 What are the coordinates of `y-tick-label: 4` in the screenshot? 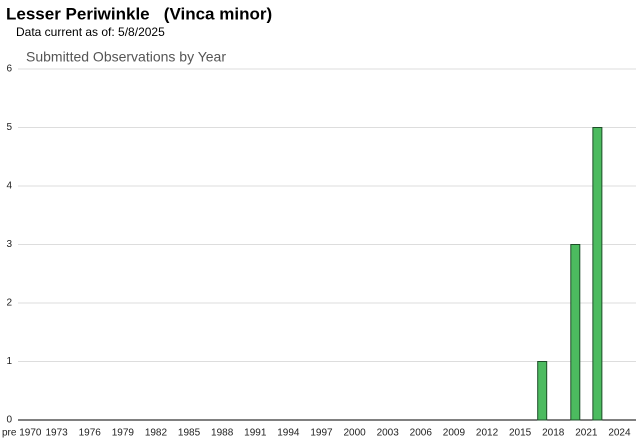 It's located at (9, 186).